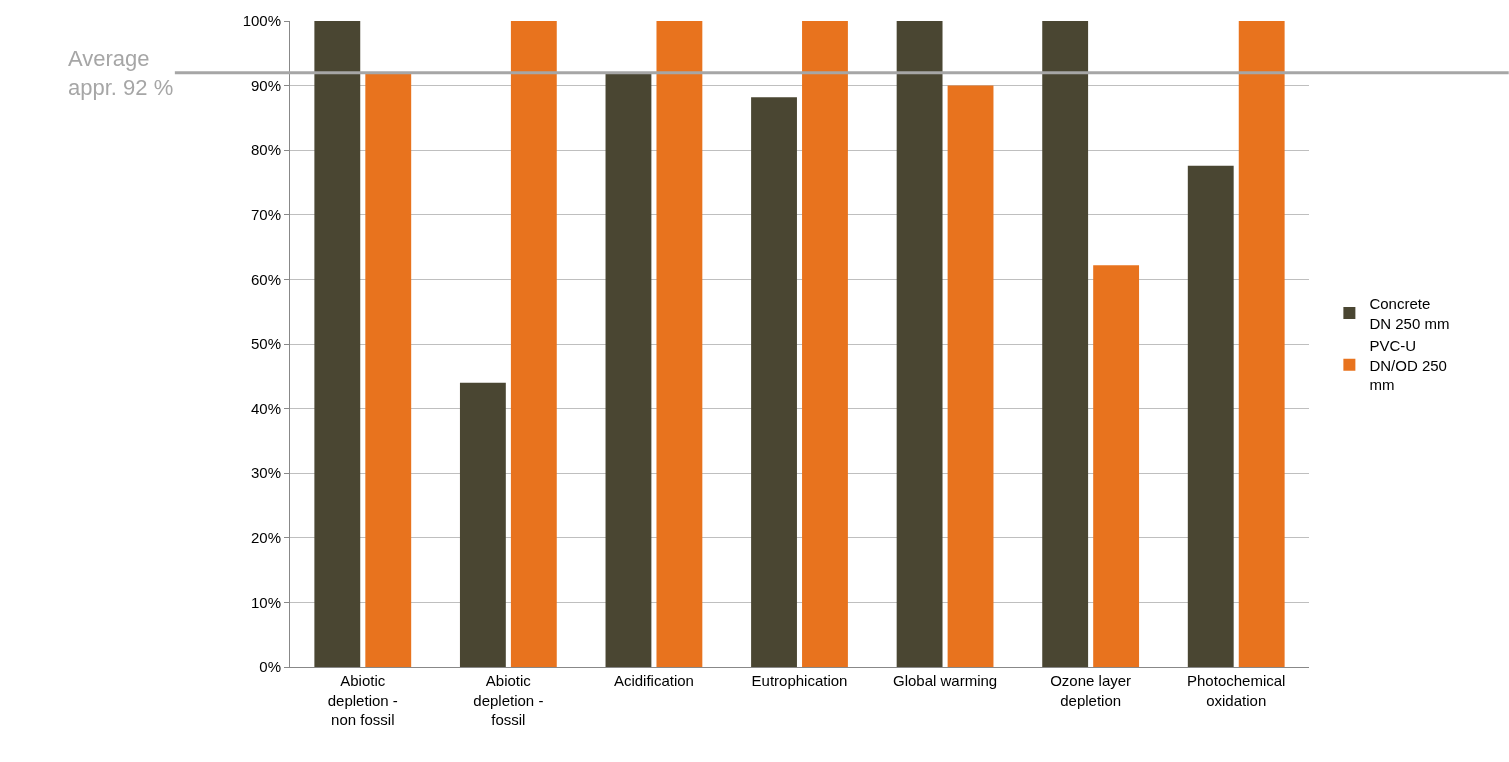 The width and height of the screenshot is (1509, 762). What do you see at coordinates (261, 21) in the screenshot?
I see `y-tick-label: 100%` at bounding box center [261, 21].